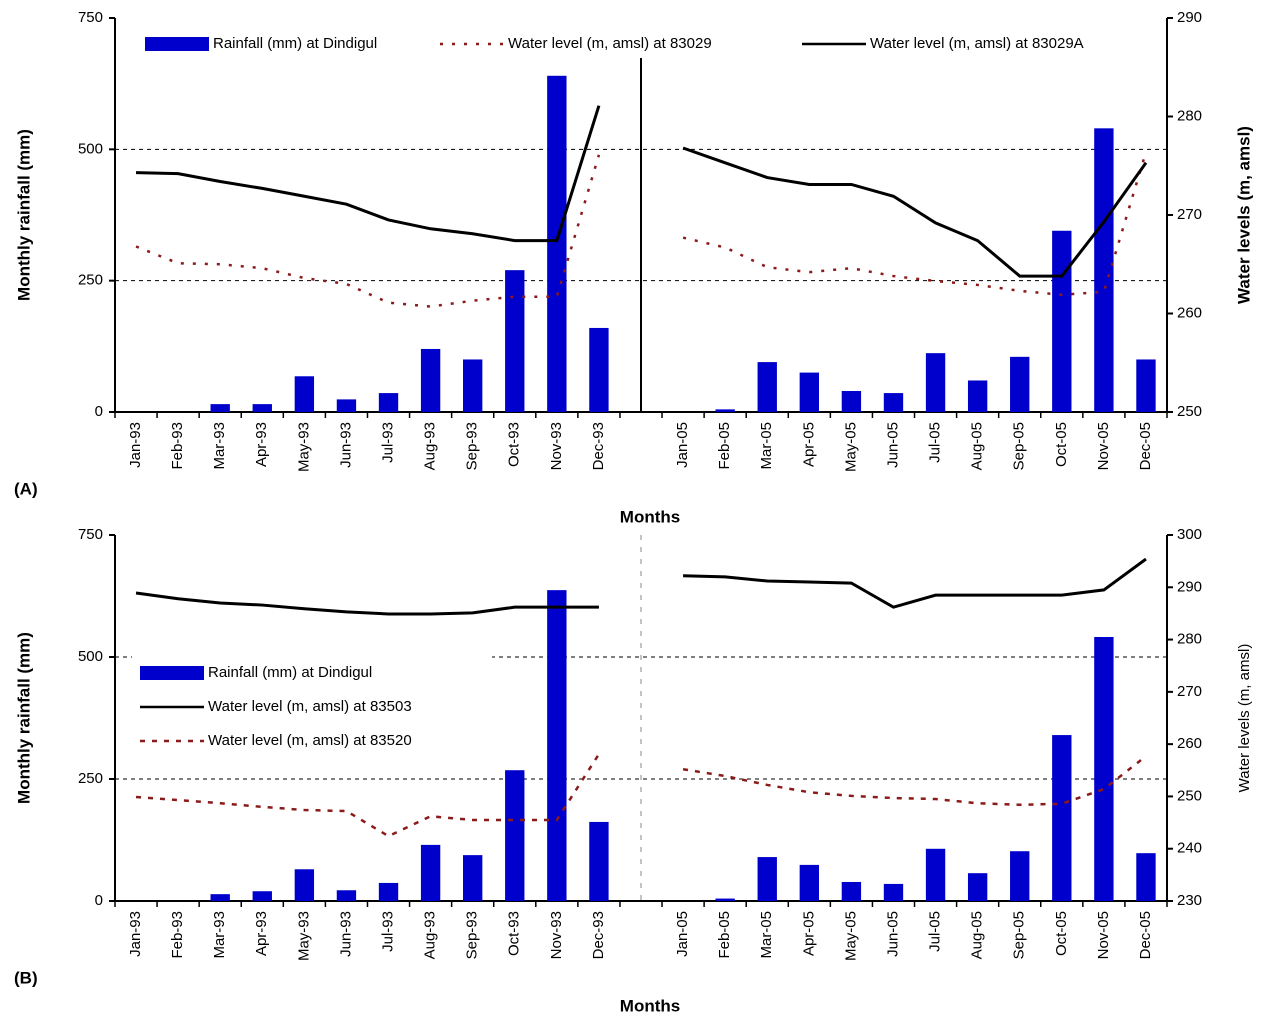 Image resolution: width=1269 pixels, height=1020 pixels. Describe the element at coordinates (1189, 534) in the screenshot. I see `y2-tick-label: 300` at that location.